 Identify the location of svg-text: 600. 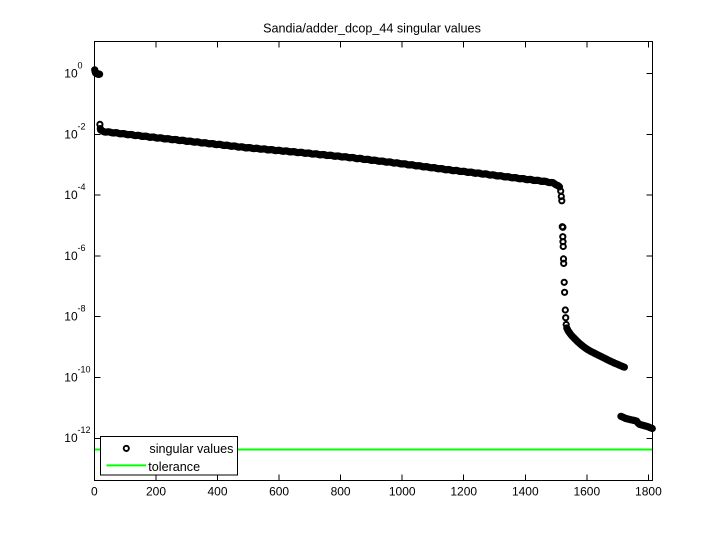
(279, 492).